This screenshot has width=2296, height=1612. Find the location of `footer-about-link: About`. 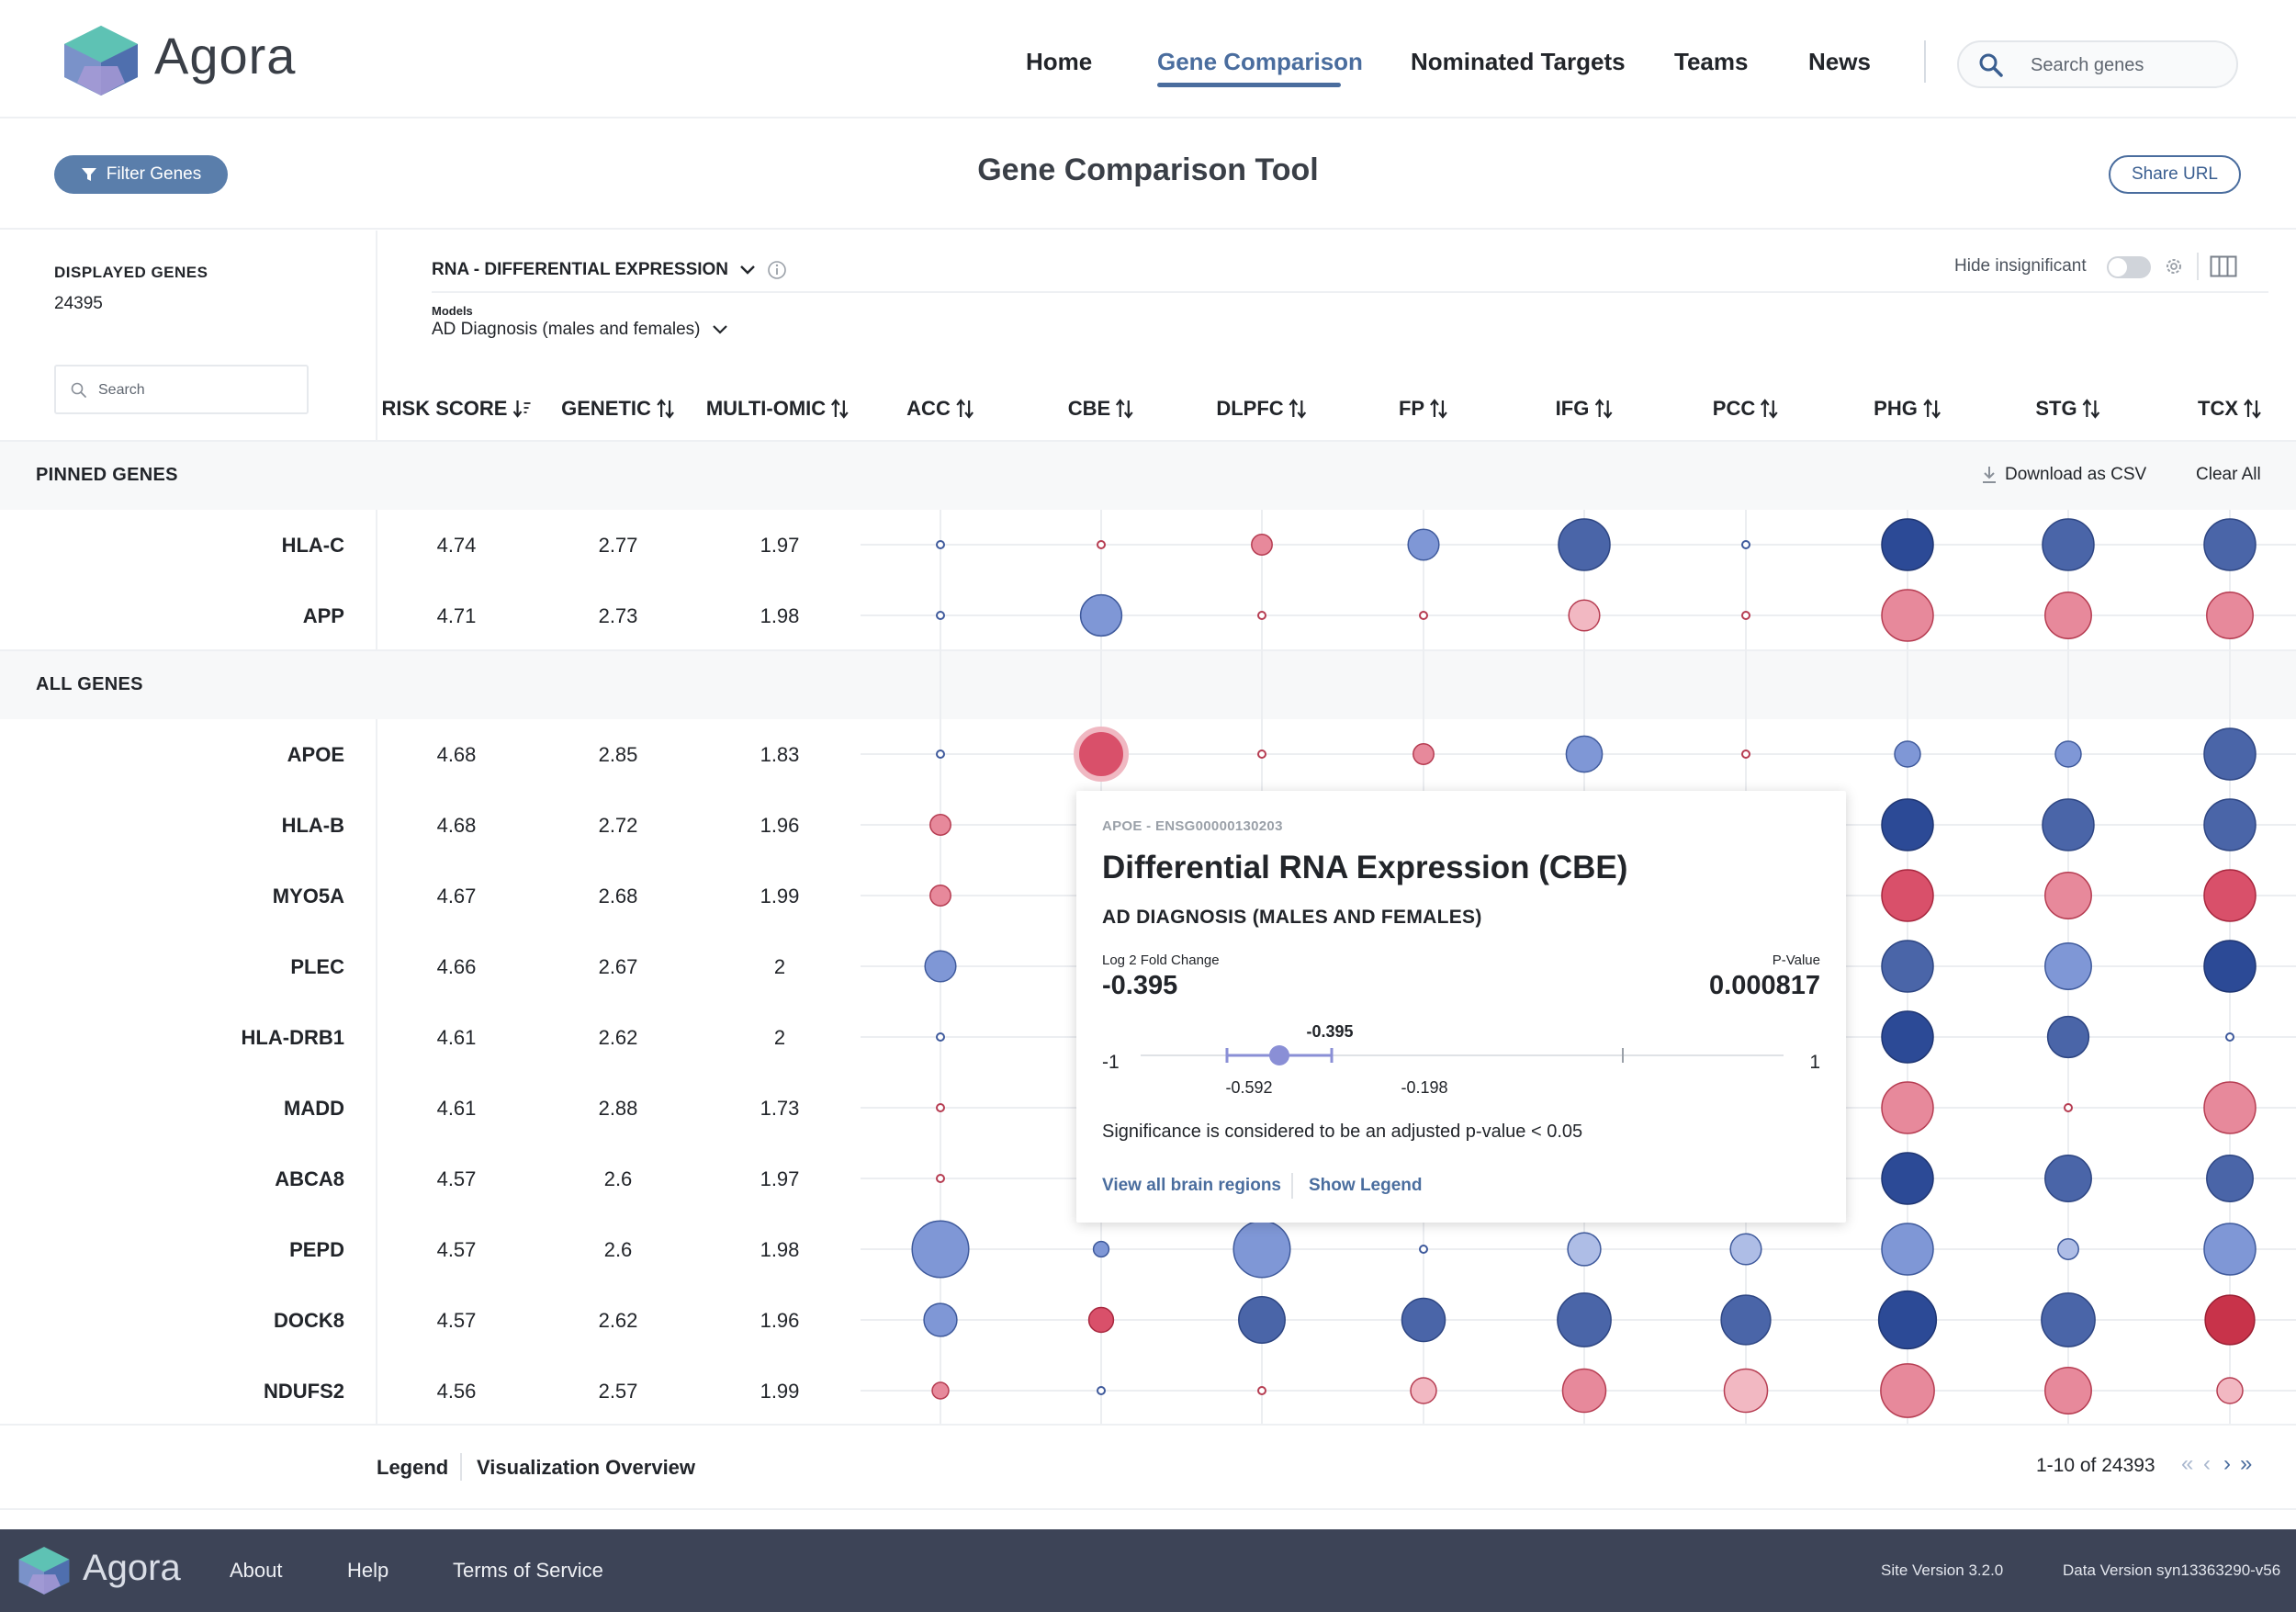

footer-about-link: About is located at coordinates (257, 1570).